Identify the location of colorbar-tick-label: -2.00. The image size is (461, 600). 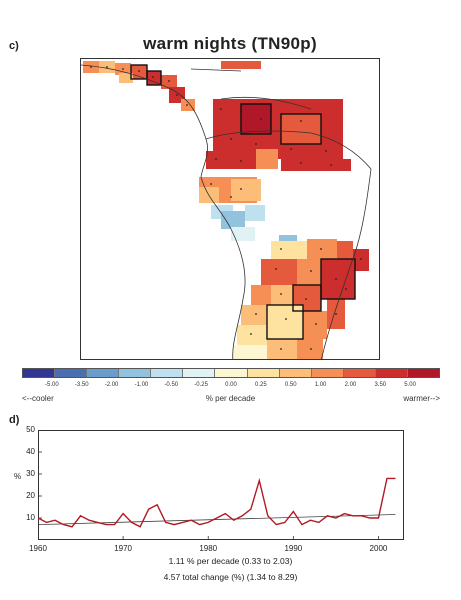
(111, 385).